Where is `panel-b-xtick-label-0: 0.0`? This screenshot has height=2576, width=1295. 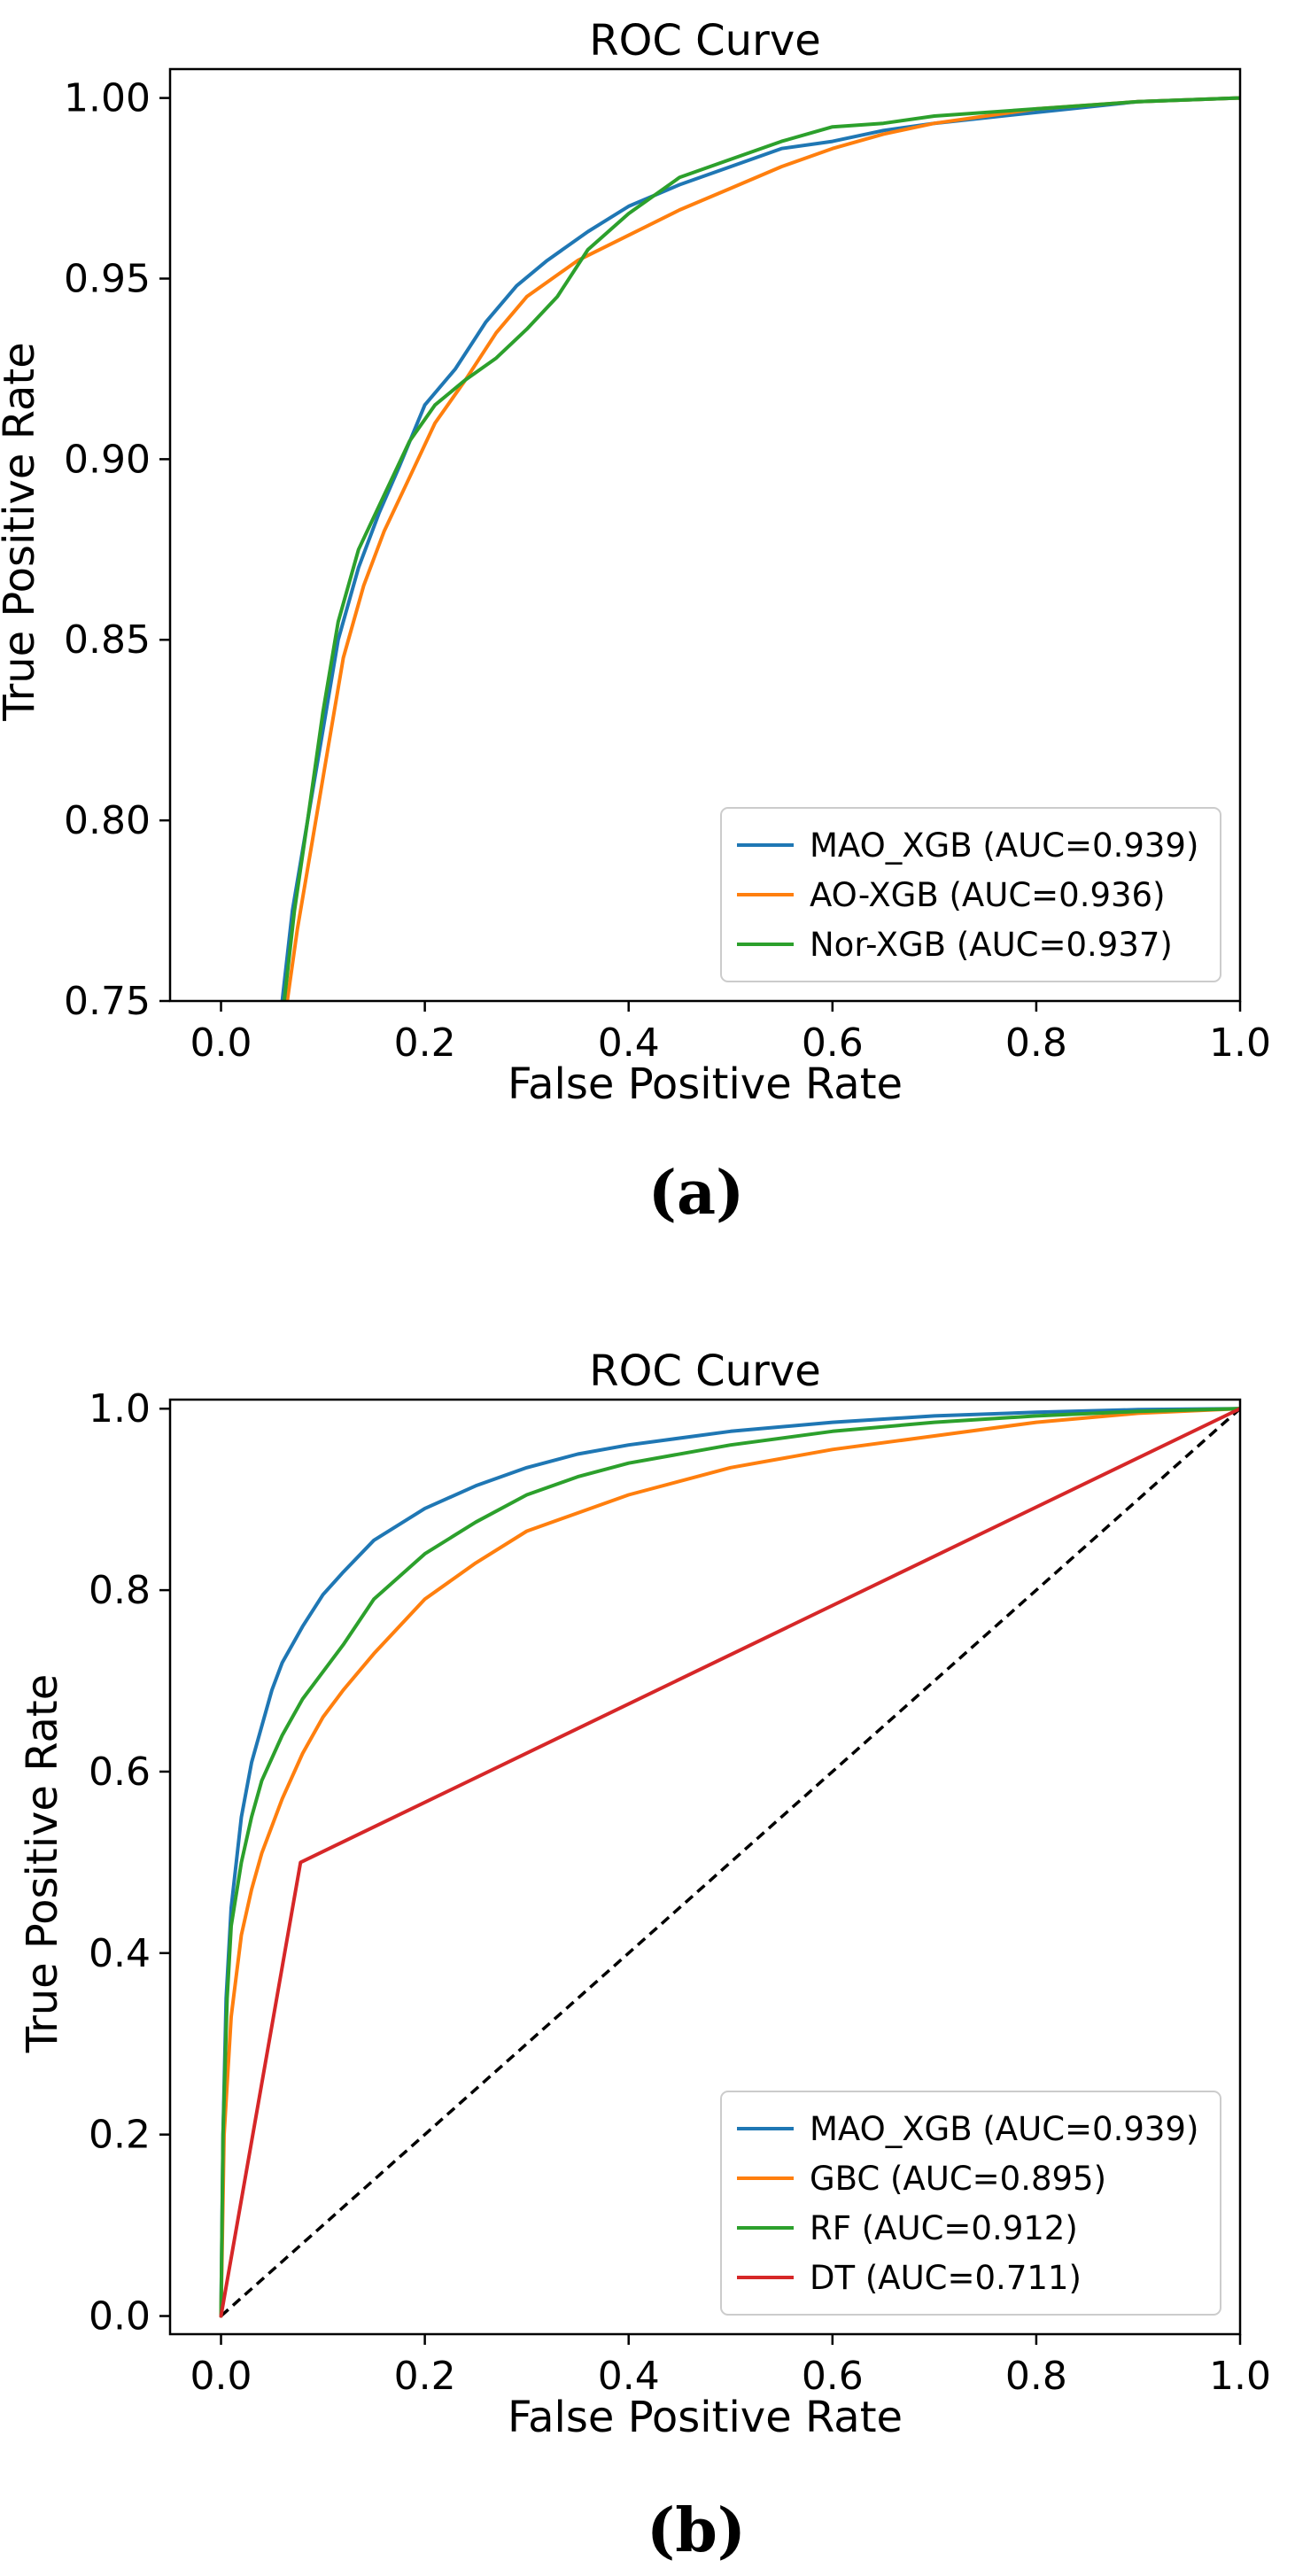
panel-b-xtick-label-0: 0.0 is located at coordinates (221, 2376).